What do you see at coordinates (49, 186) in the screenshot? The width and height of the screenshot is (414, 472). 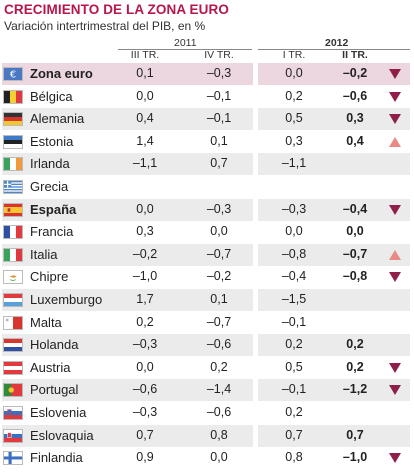 I see `country-name: Grecia` at bounding box center [49, 186].